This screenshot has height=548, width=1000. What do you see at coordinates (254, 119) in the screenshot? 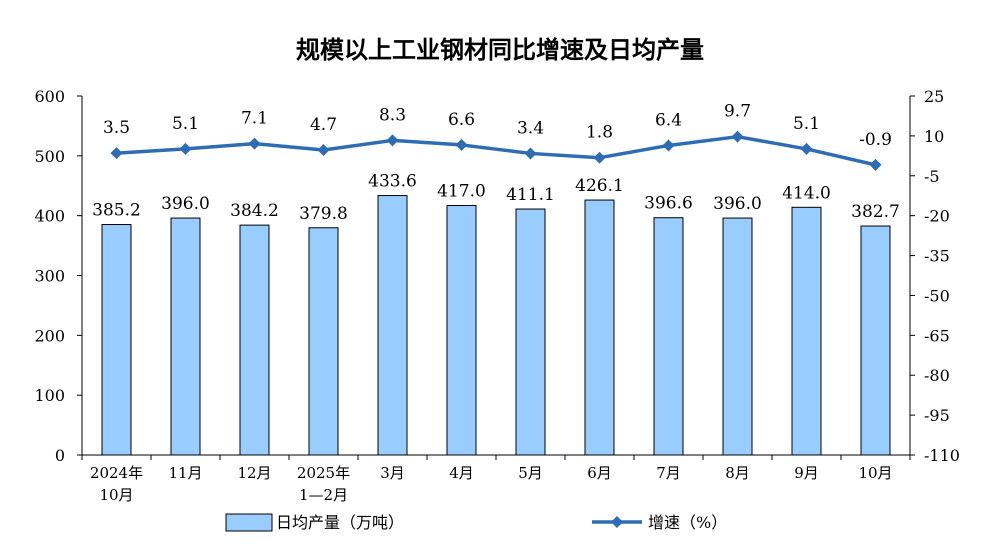
I see `line-data-label: 7.1` at bounding box center [254, 119].